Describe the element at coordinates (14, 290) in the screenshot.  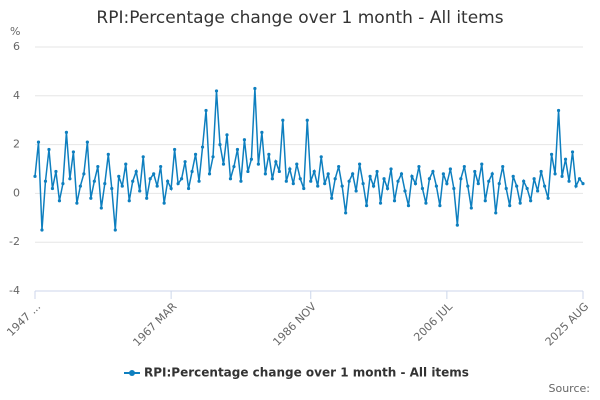
I see `y-tick-label: -4` at that location.